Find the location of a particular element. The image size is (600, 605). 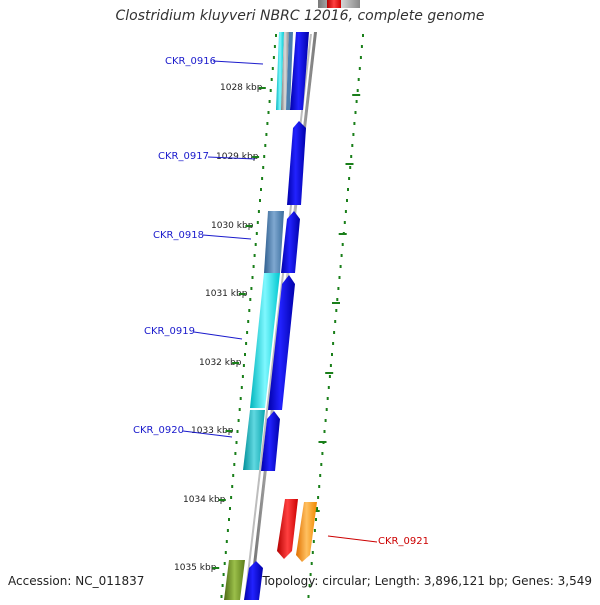

kbp-label: 1033 kbp is located at coordinates (212, 431).